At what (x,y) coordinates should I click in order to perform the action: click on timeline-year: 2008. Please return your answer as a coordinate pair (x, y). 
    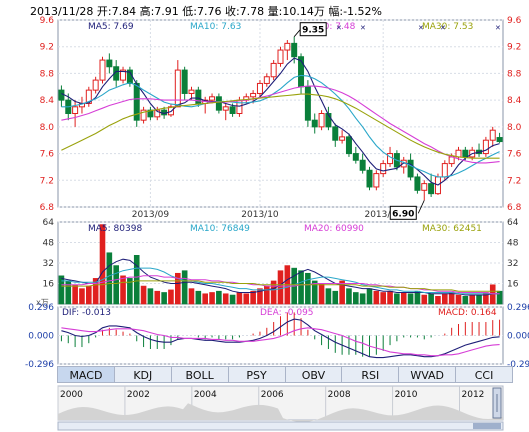
    Looking at the image, I should click on (339, 395).